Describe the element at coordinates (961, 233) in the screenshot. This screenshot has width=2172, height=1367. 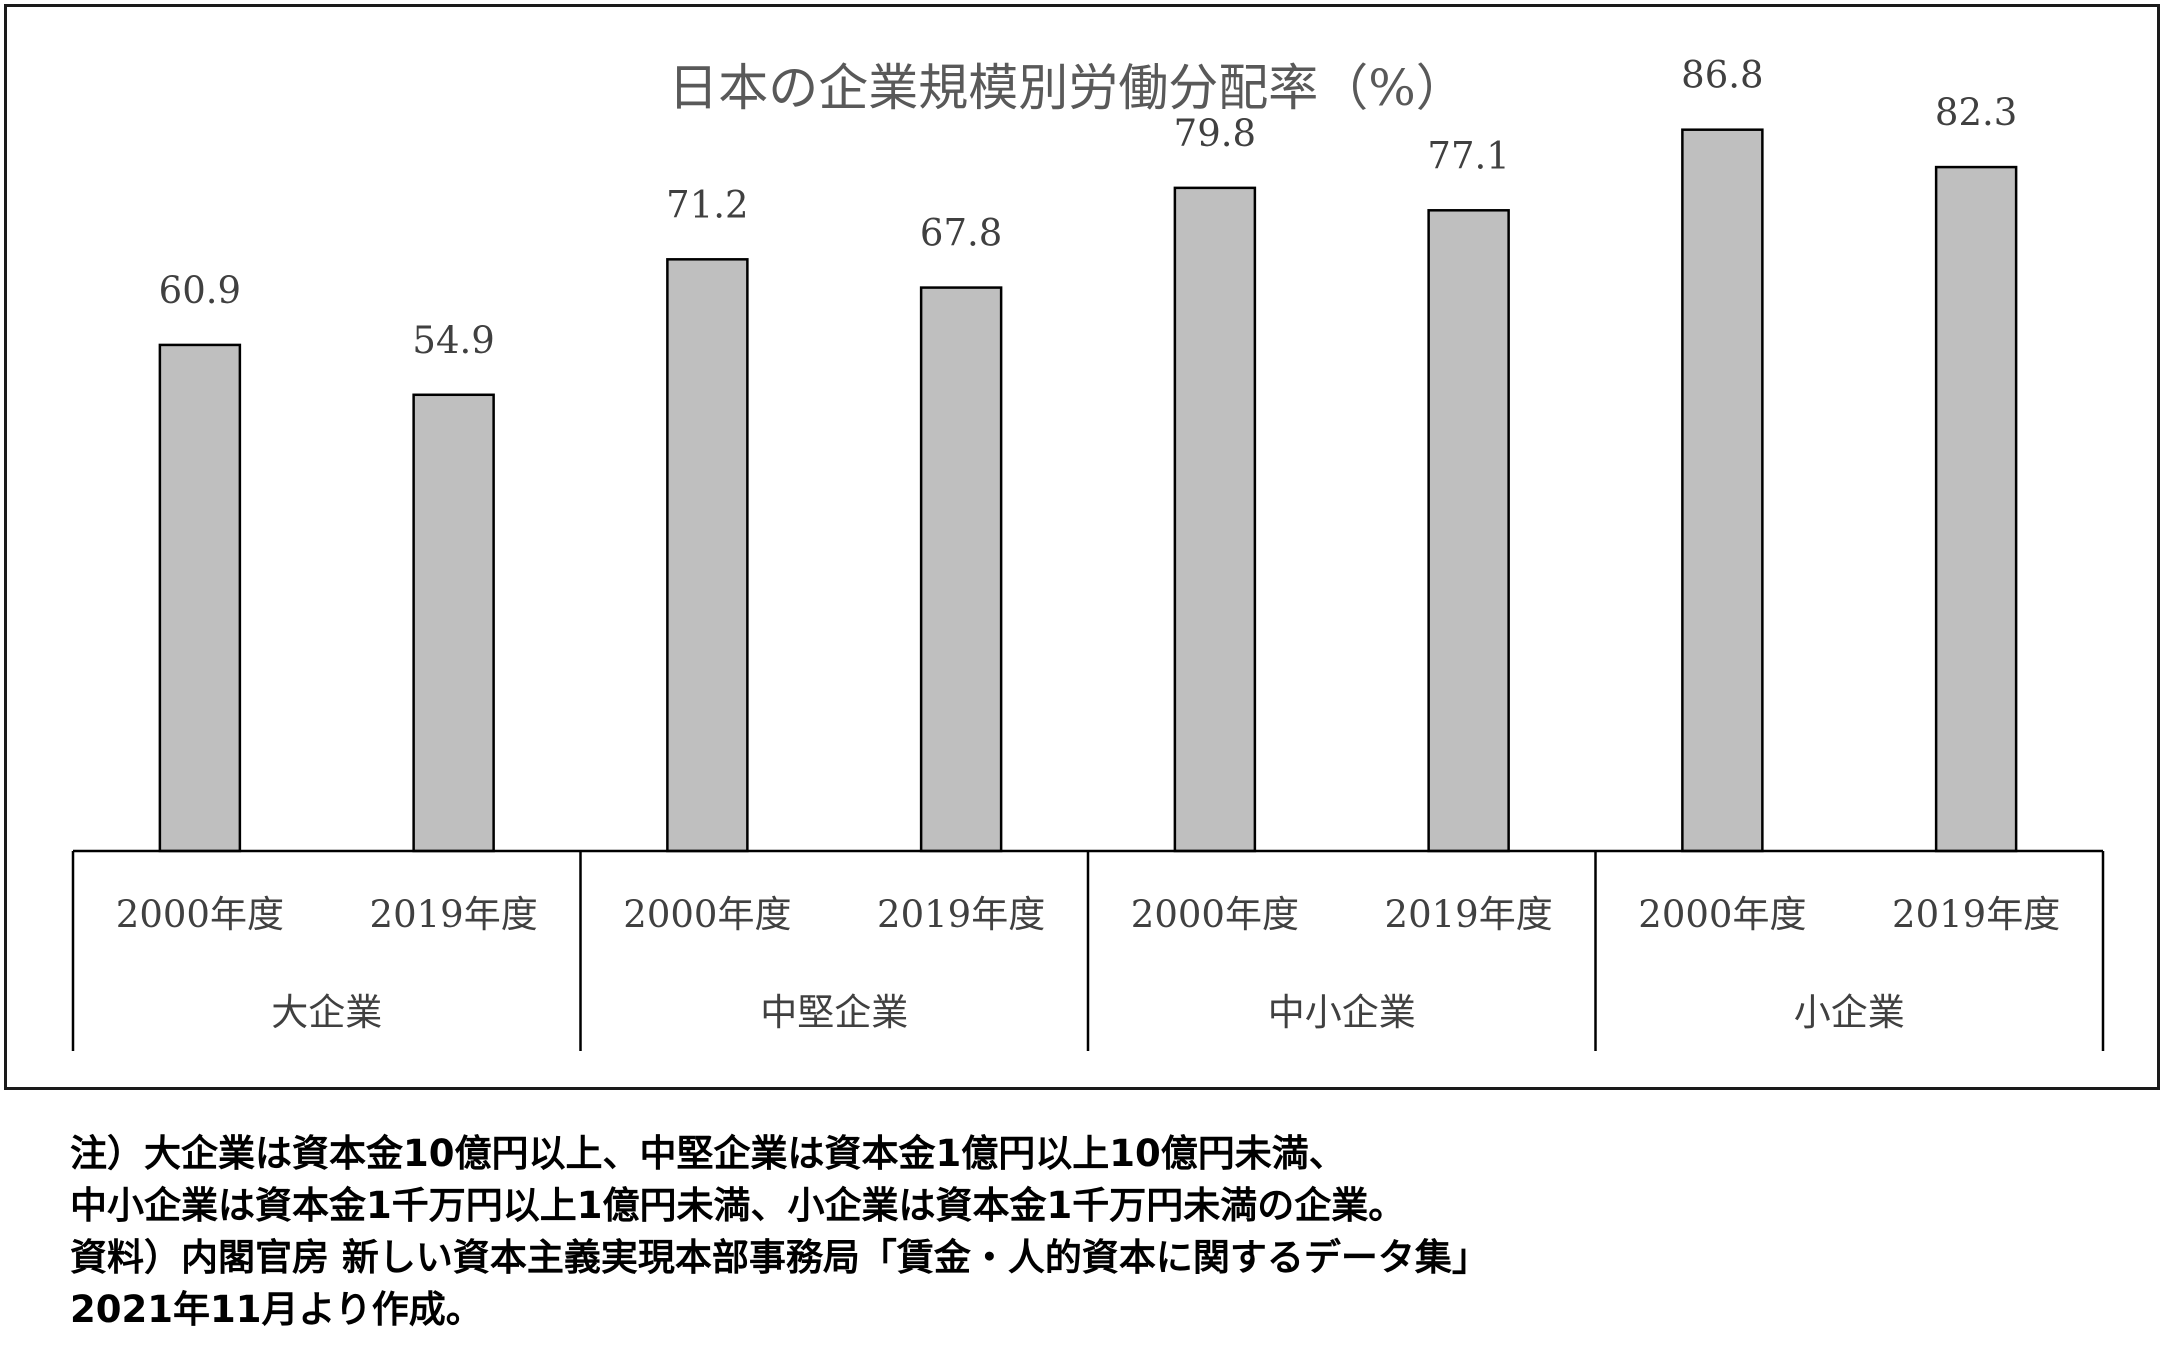
I see `data-label: 67.8` at that location.